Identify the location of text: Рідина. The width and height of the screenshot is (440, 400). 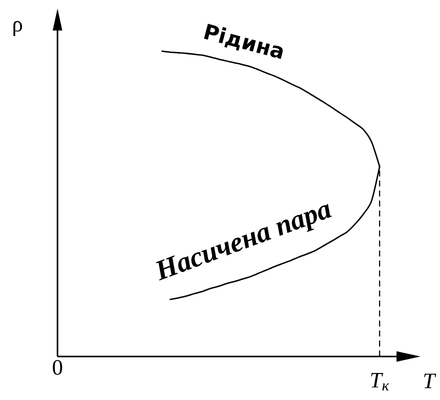
(243, 41).